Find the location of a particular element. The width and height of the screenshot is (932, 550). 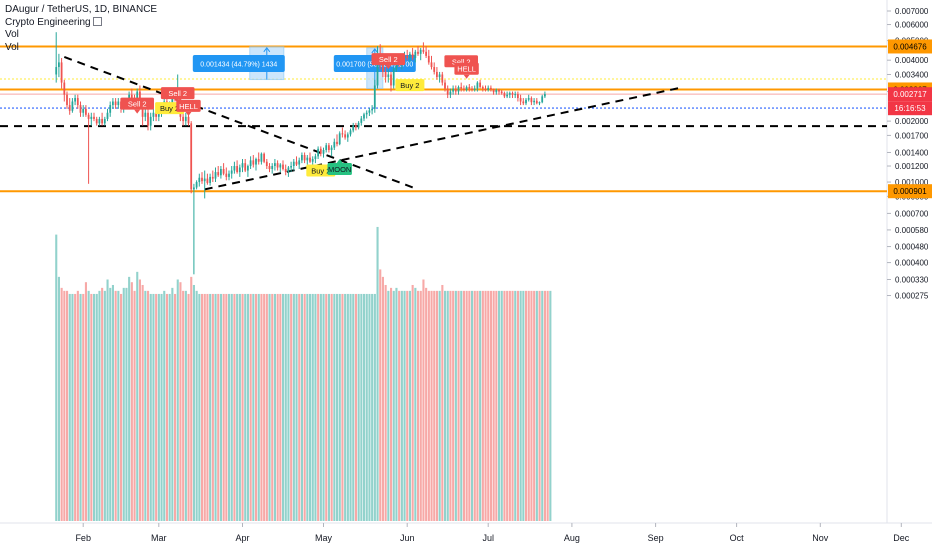

symbol-title: DAugur / TetherUS, 1D, BINANCE is located at coordinates (81, 9).